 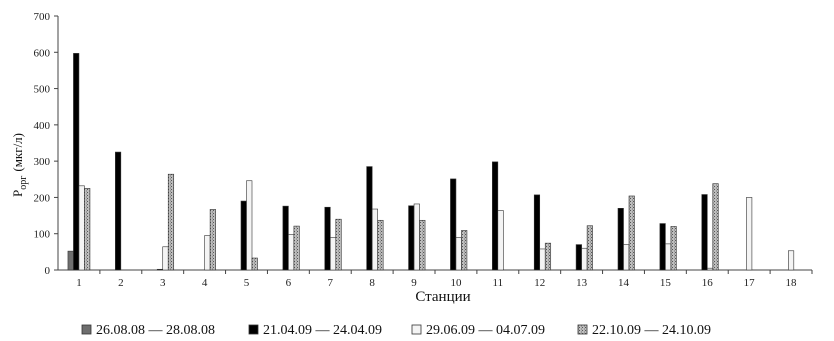 I want to click on x-tick-label: 13, so click(x=582, y=283).